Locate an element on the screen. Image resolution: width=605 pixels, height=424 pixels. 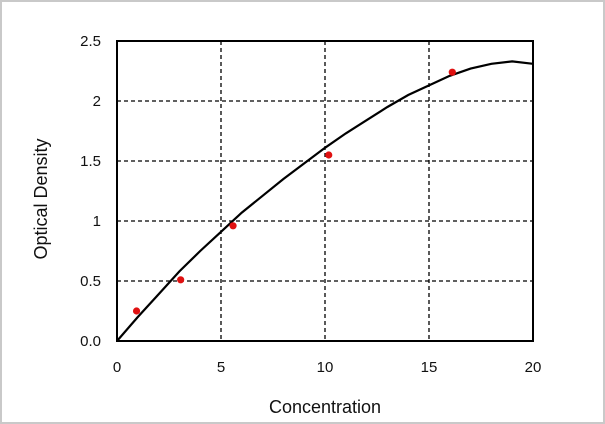
x-tick-label: 5 is located at coordinates (221, 367).